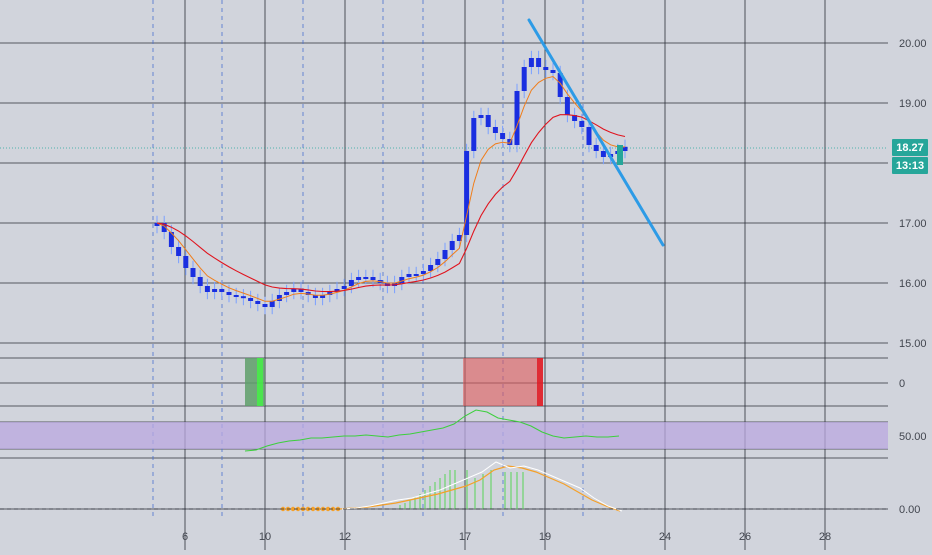  Describe the element at coordinates (825, 537) in the screenshot. I see `x-tick-label: 28` at that location.